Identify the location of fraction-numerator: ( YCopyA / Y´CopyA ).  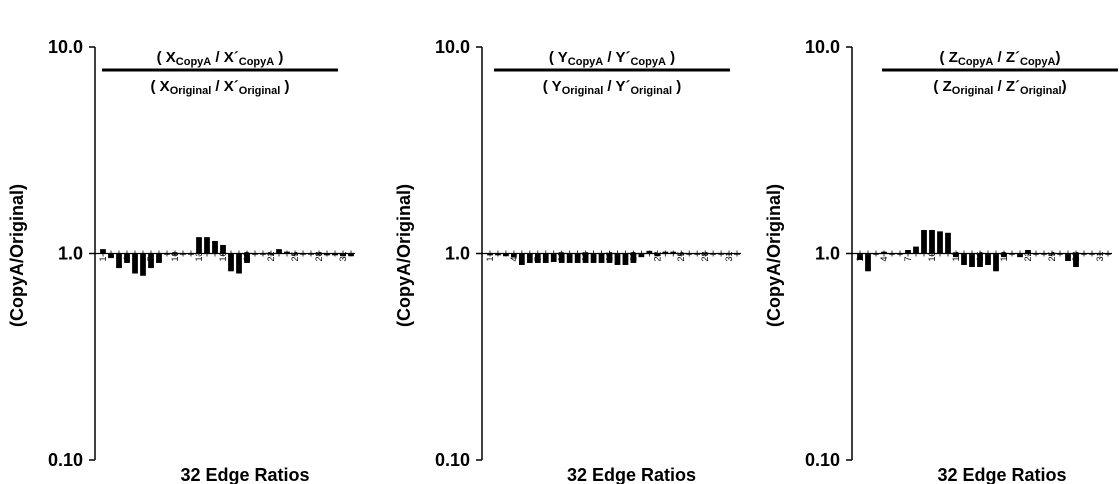
(612, 58).